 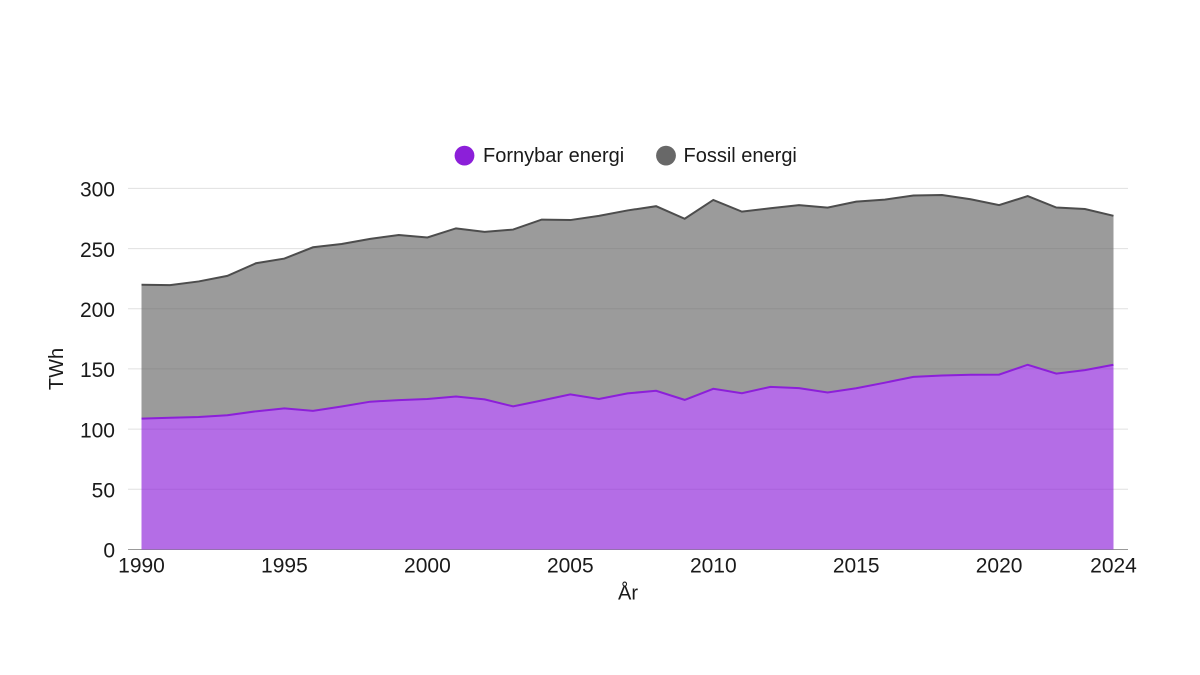 I want to click on svg-text: TWh, so click(x=57, y=369).